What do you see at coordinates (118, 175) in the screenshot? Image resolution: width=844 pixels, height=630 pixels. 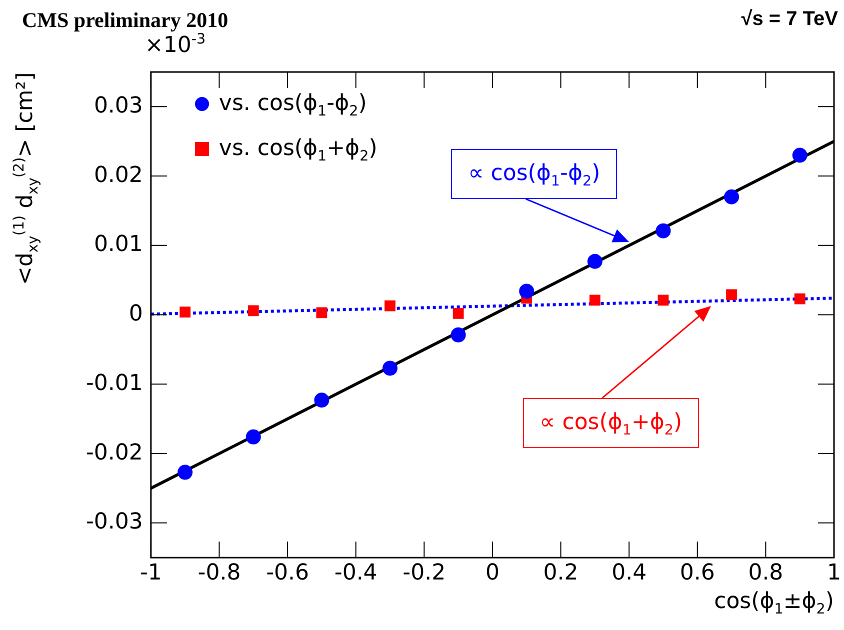 I see `y-tick-label: 0.02` at bounding box center [118, 175].